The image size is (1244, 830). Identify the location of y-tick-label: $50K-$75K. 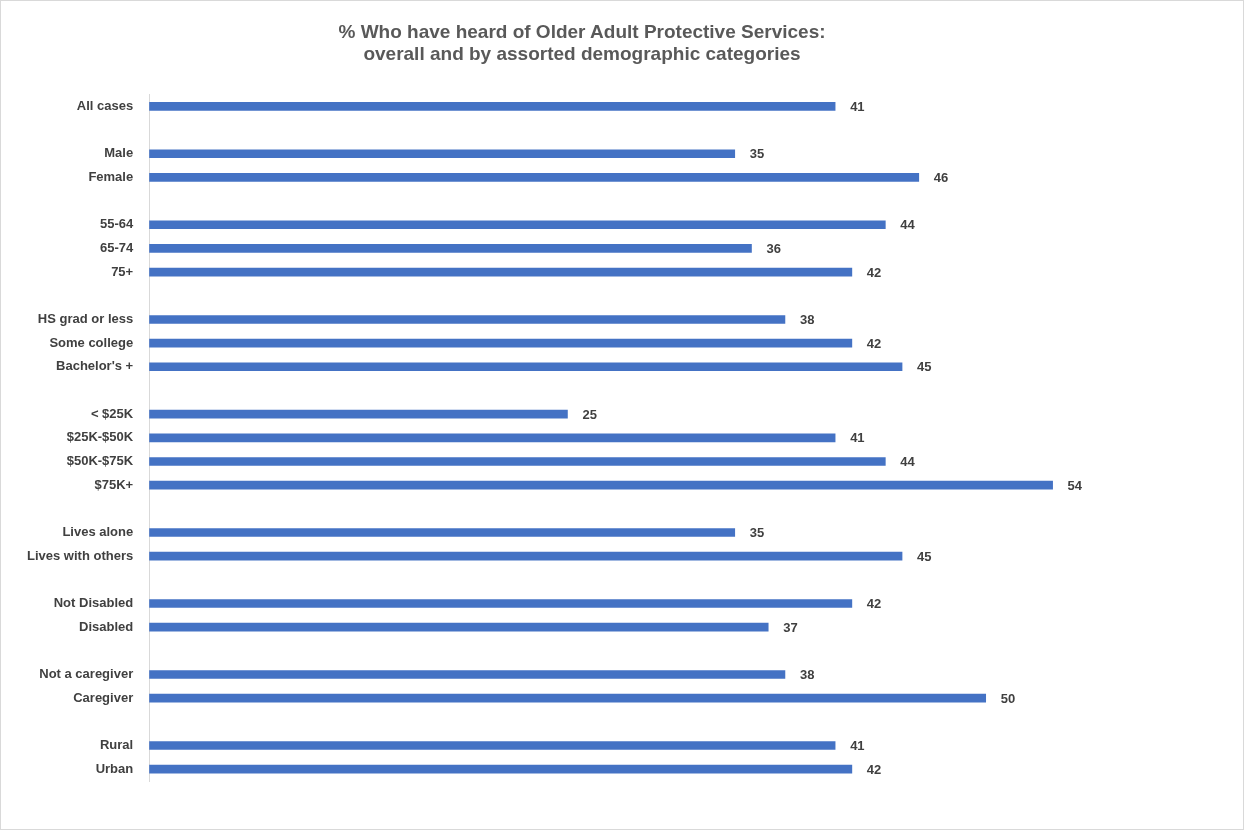
(100, 461).